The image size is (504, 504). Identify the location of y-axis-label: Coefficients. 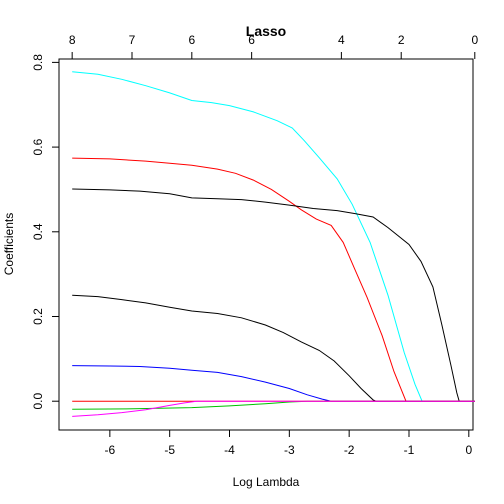
(9, 244).